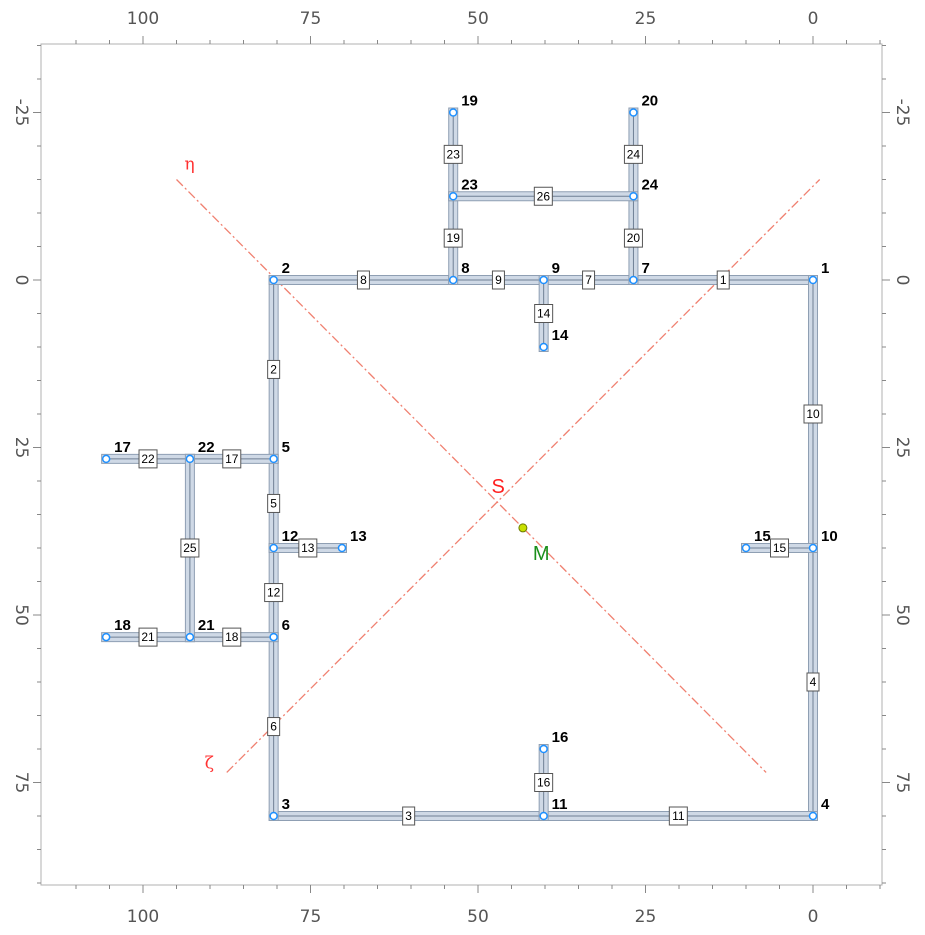  I want to click on element-label: 10, so click(813, 414).